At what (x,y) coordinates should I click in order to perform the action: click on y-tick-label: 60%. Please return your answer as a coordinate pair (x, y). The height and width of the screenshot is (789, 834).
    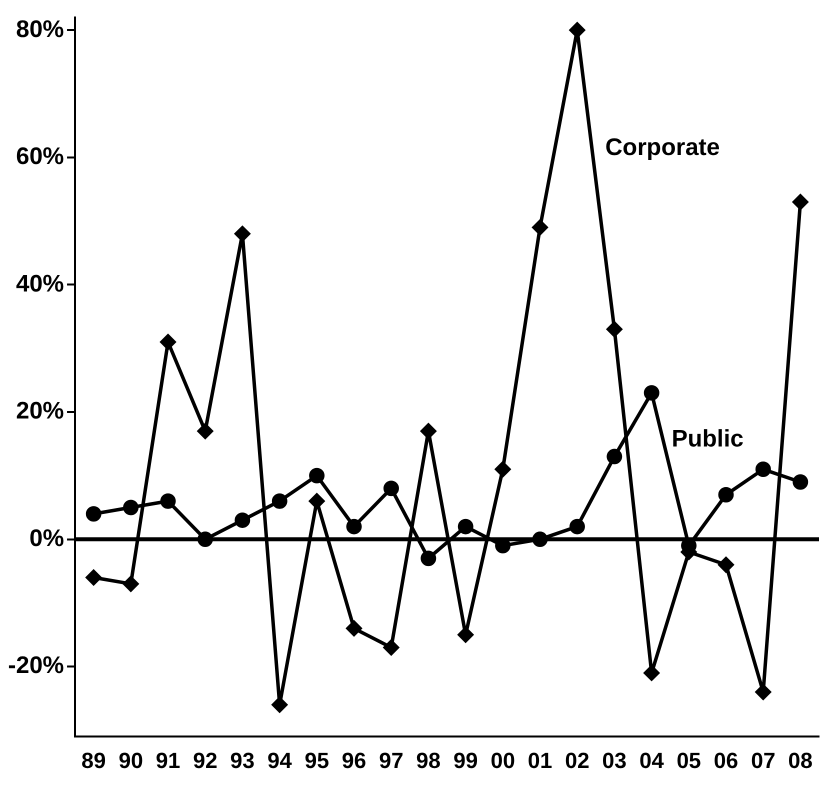
    Looking at the image, I should click on (40, 156).